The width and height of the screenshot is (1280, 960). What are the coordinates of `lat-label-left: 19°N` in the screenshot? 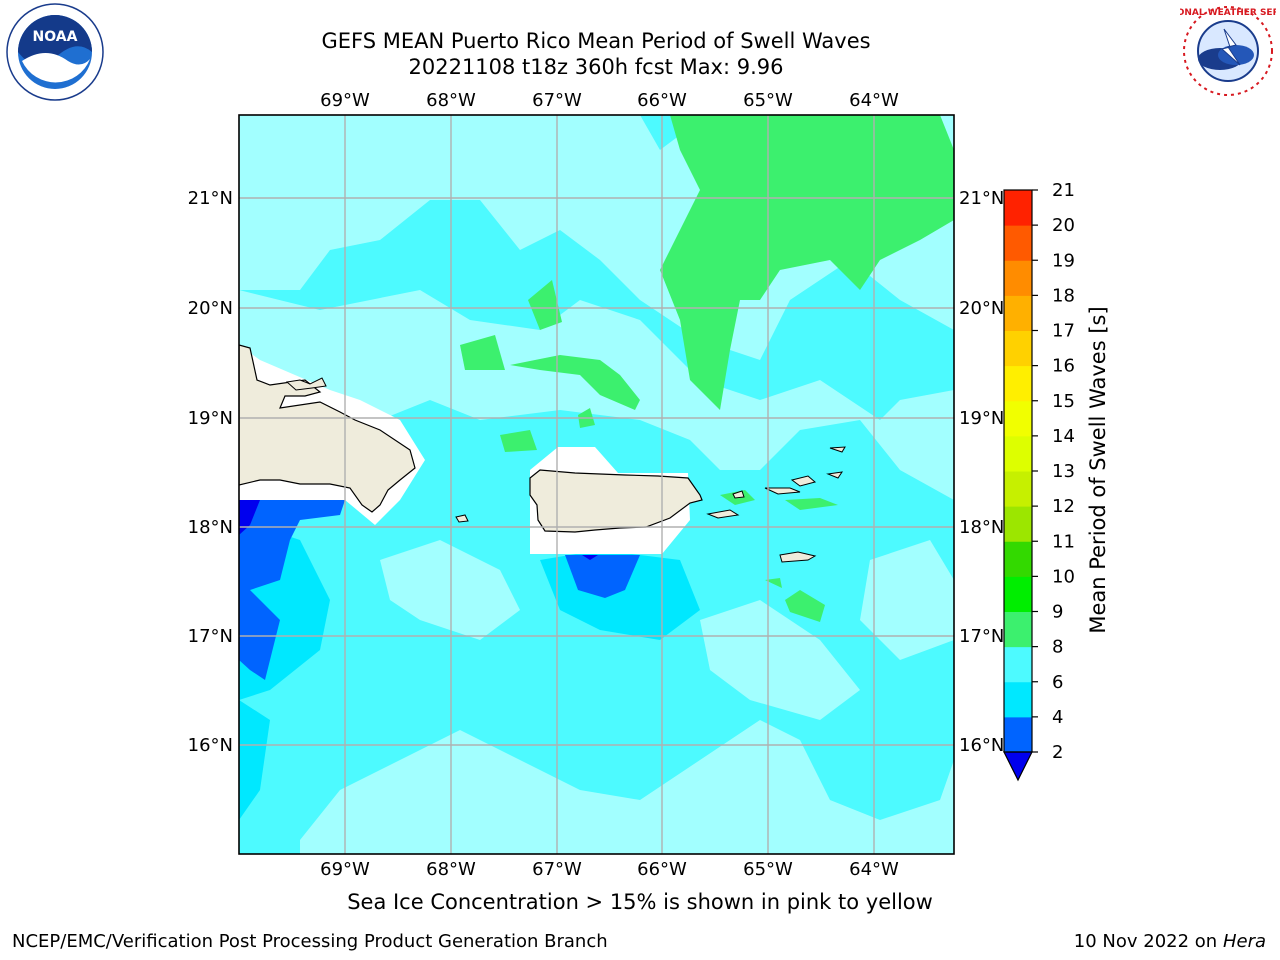 It's located at (210, 418).